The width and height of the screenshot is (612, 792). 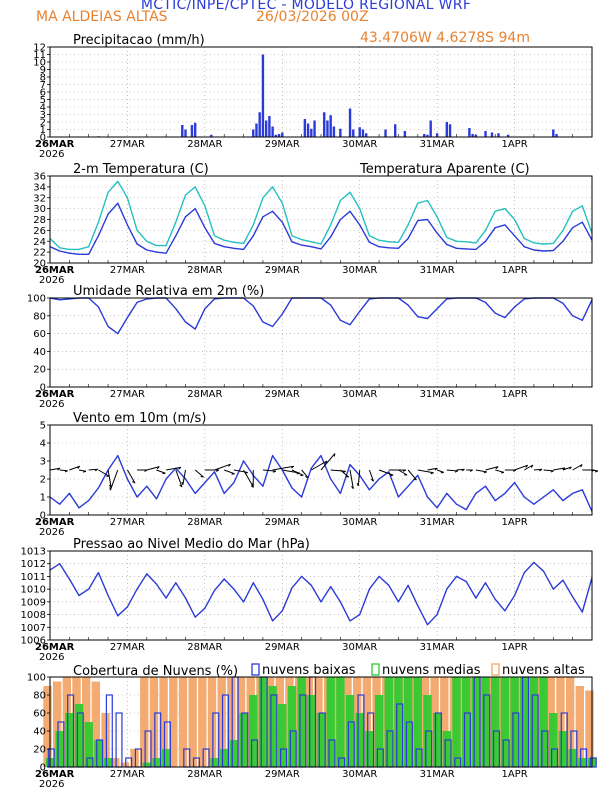 What do you see at coordinates (55, 144) in the screenshot?
I see `precip-x-tick-label: 26MAR` at bounding box center [55, 144].